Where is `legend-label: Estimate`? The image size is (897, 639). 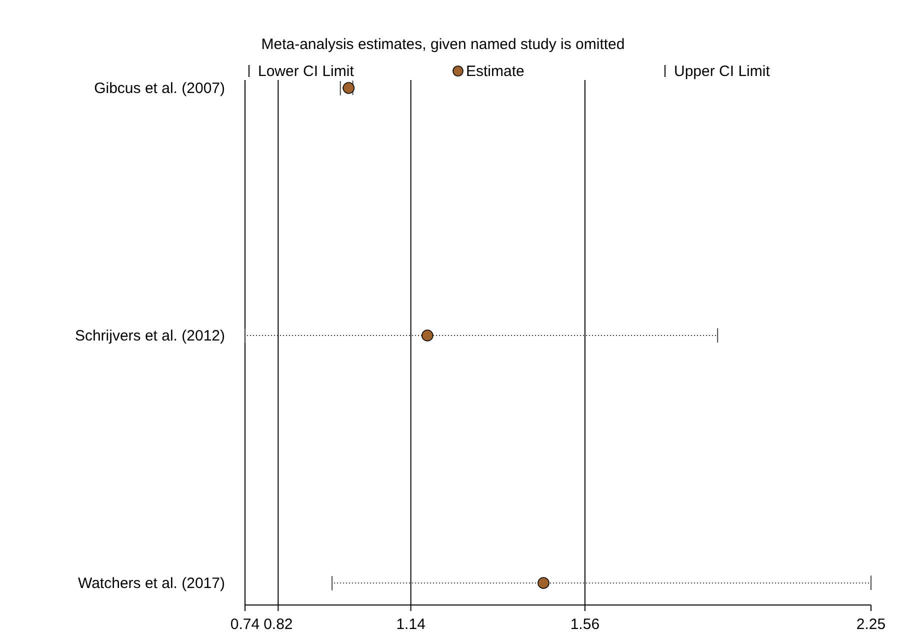
legend-label: Estimate is located at coordinates (495, 71).